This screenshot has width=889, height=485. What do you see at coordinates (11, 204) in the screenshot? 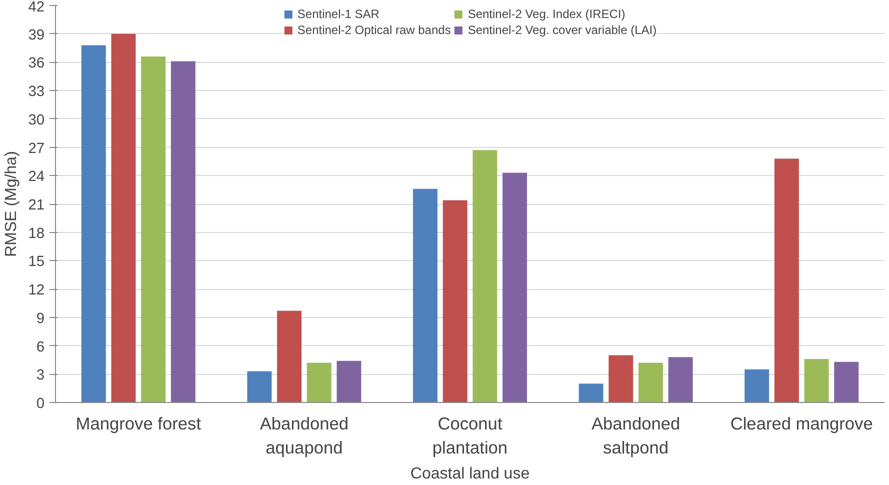
I see `y-axis-title: RMSE (Mg/ha)` at bounding box center [11, 204].